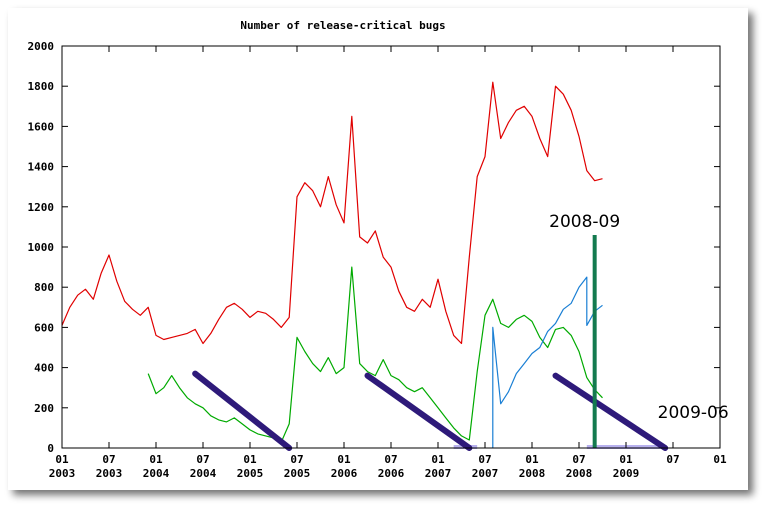  What do you see at coordinates (41, 126) in the screenshot?
I see `y-tick-label: 1600` at bounding box center [41, 126].